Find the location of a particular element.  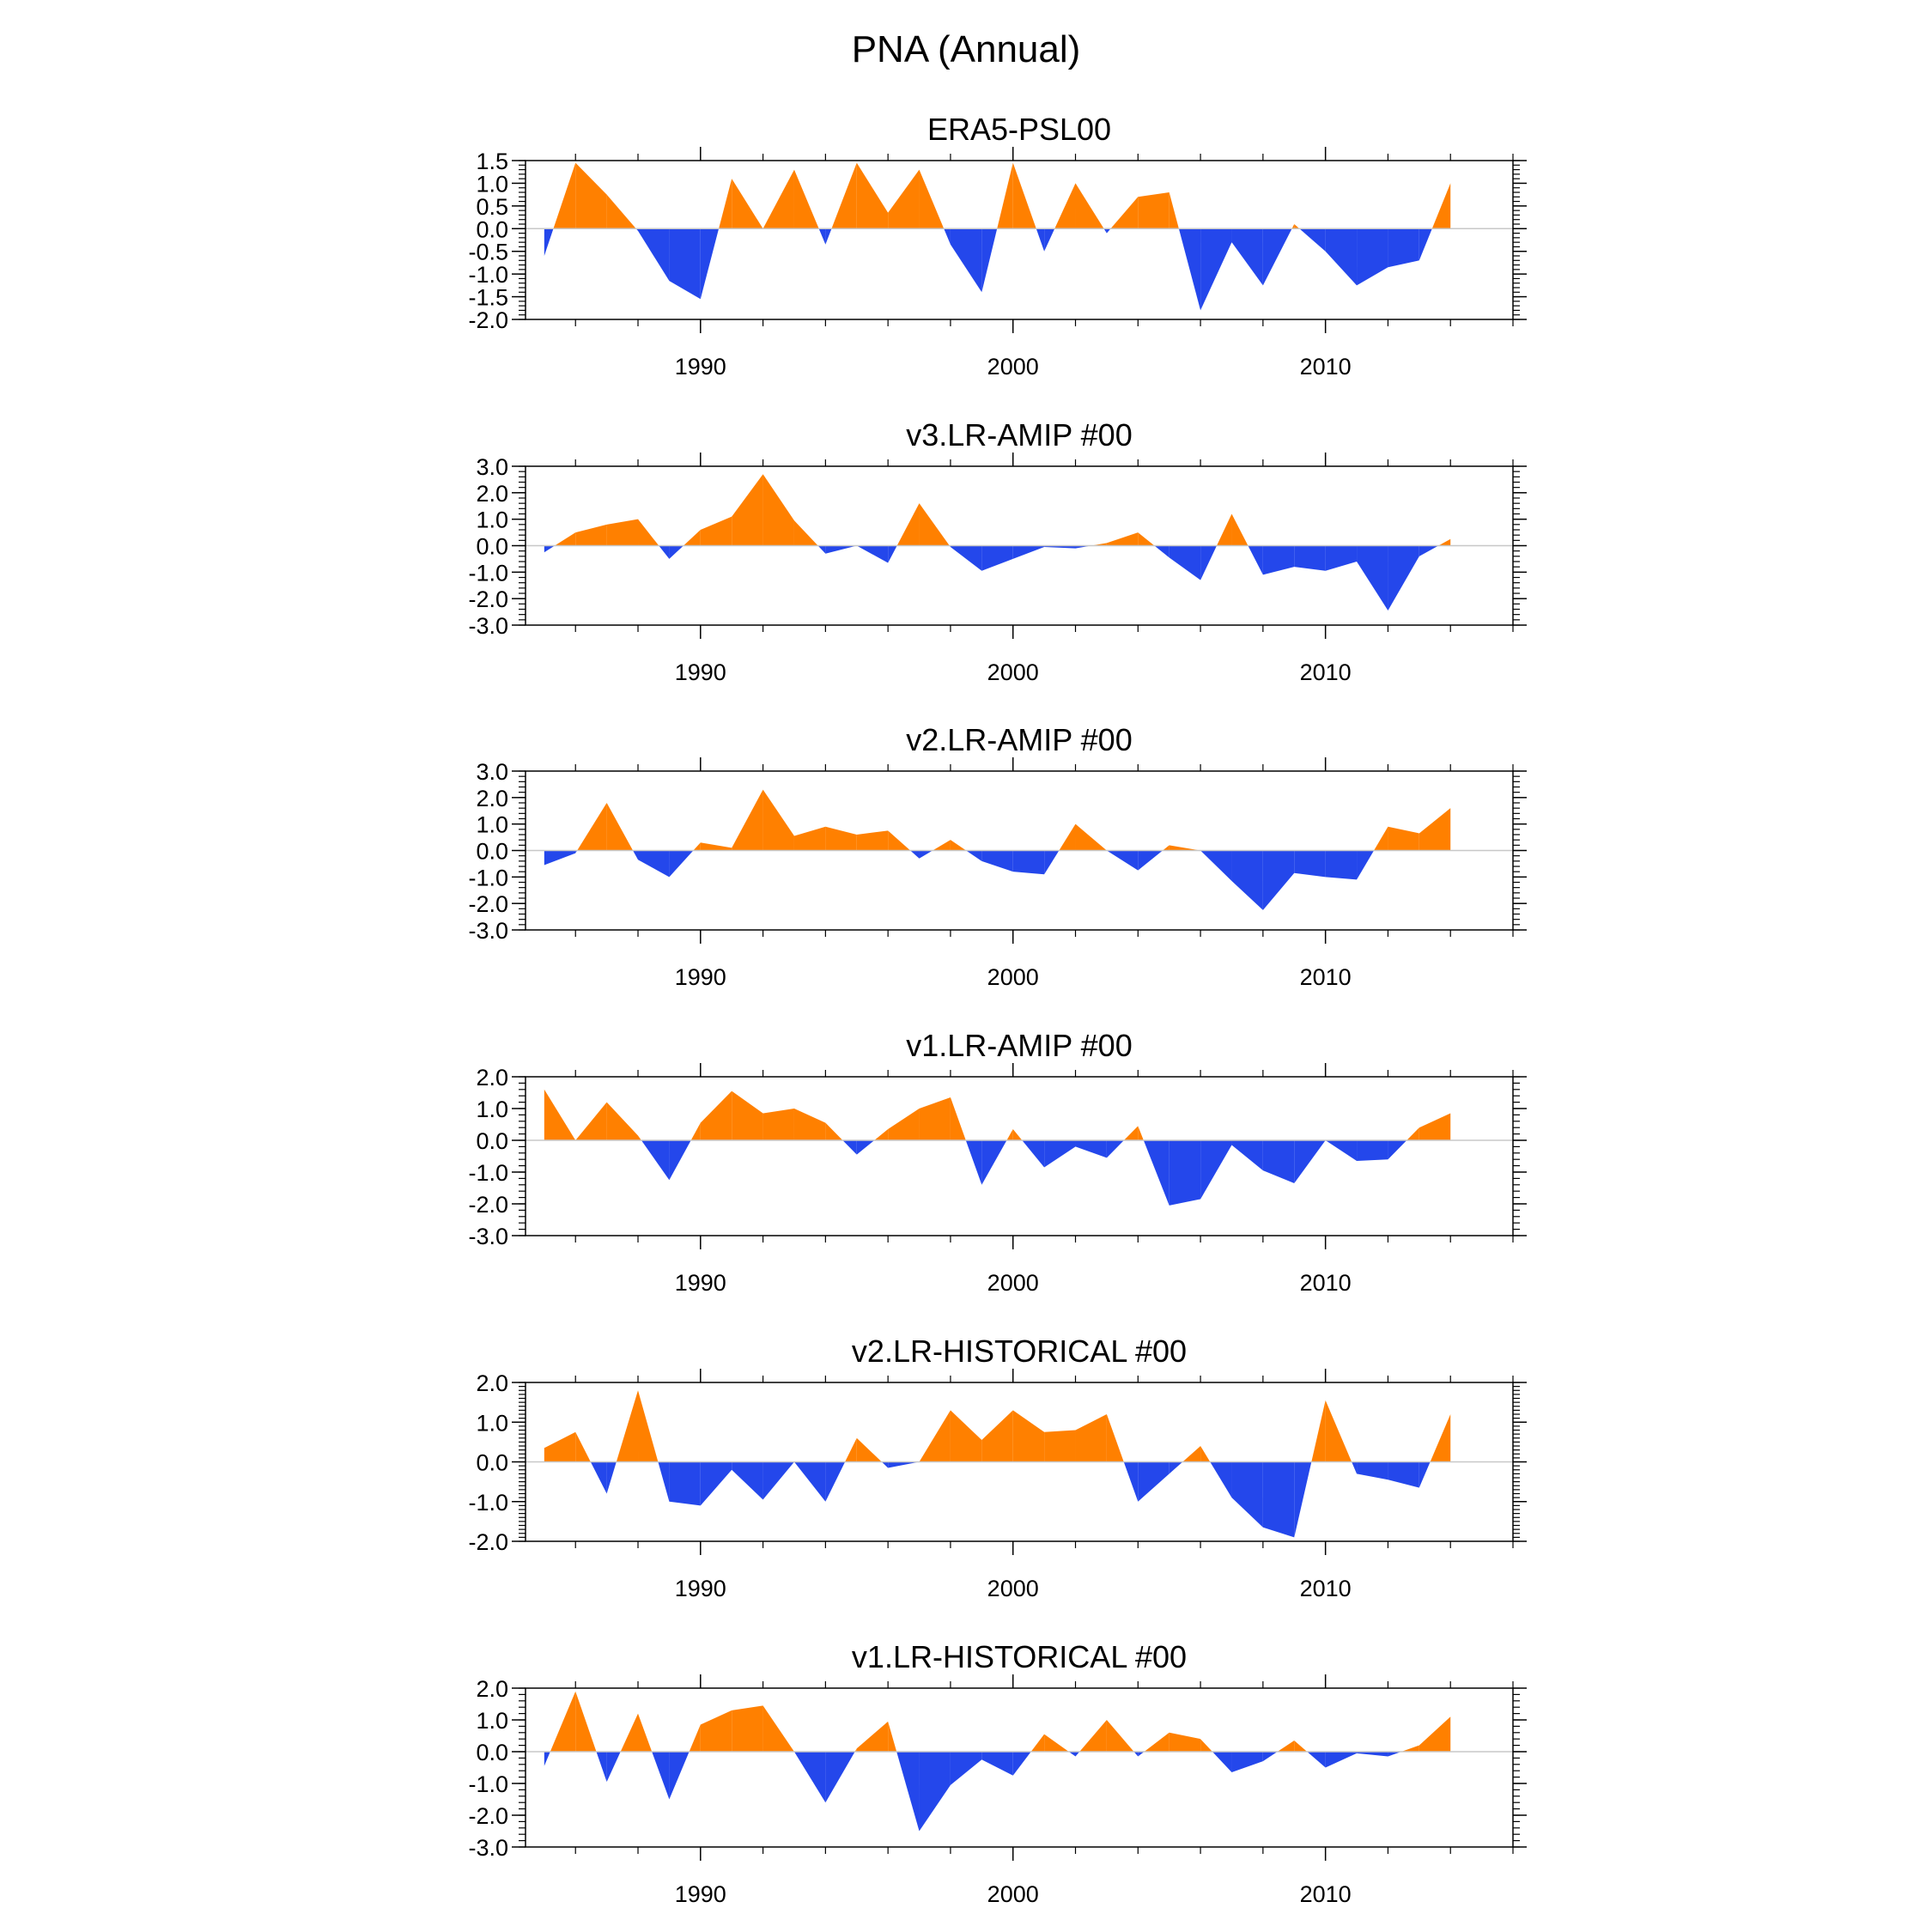

y-tick-label: -3.0 is located at coordinates (488, 931).